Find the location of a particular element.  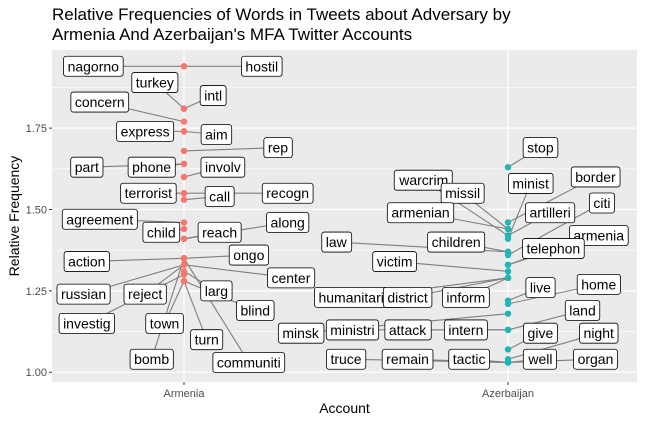

word-label: investig is located at coordinates (86, 323).